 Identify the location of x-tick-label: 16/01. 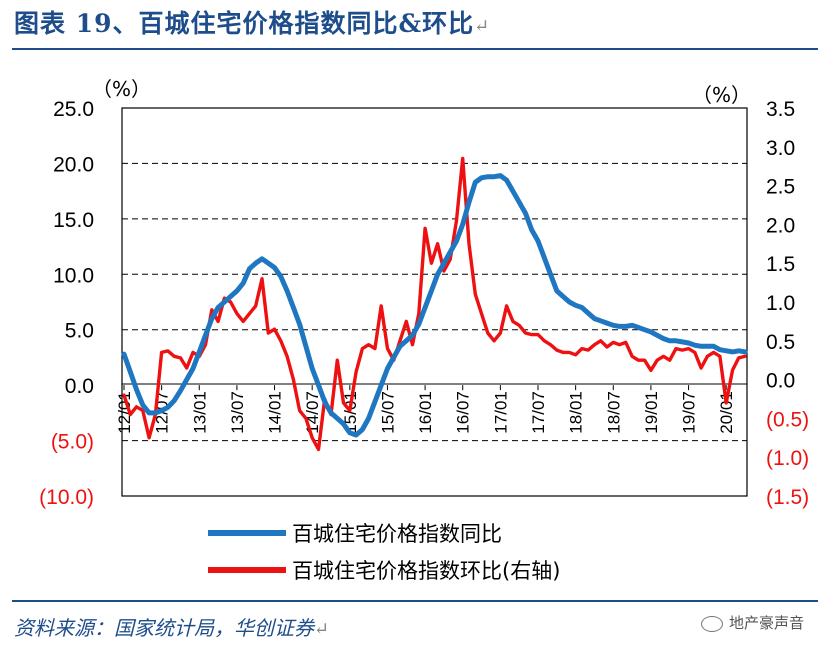
(425, 412).